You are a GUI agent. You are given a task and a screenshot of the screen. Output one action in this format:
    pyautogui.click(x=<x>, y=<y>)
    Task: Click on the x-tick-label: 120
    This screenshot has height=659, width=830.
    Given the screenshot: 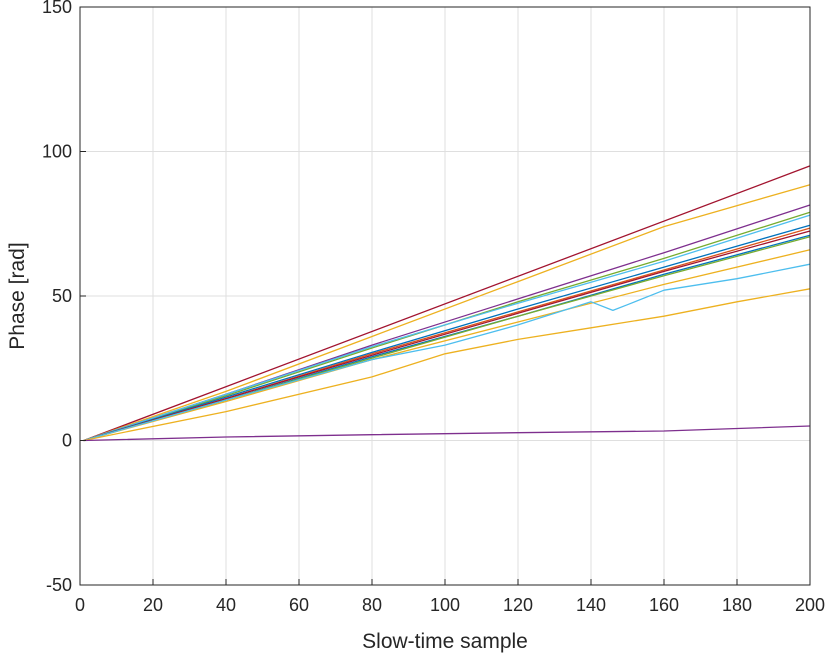 What is the action you would take?
    pyautogui.click(x=518, y=605)
    